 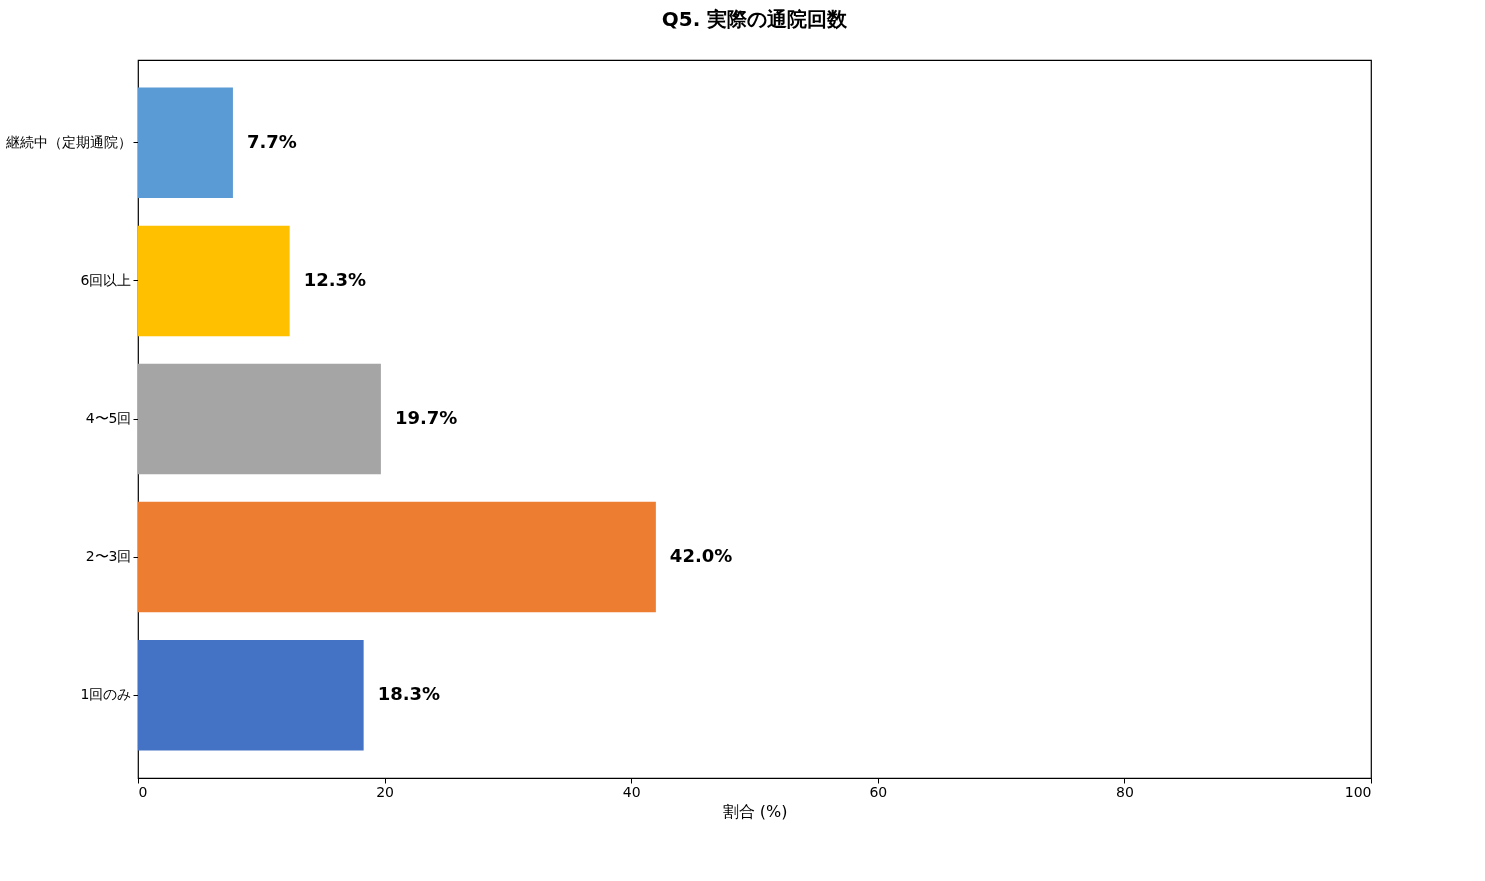 I want to click on x-axis-title: 割合 (%), so click(x=755, y=811).